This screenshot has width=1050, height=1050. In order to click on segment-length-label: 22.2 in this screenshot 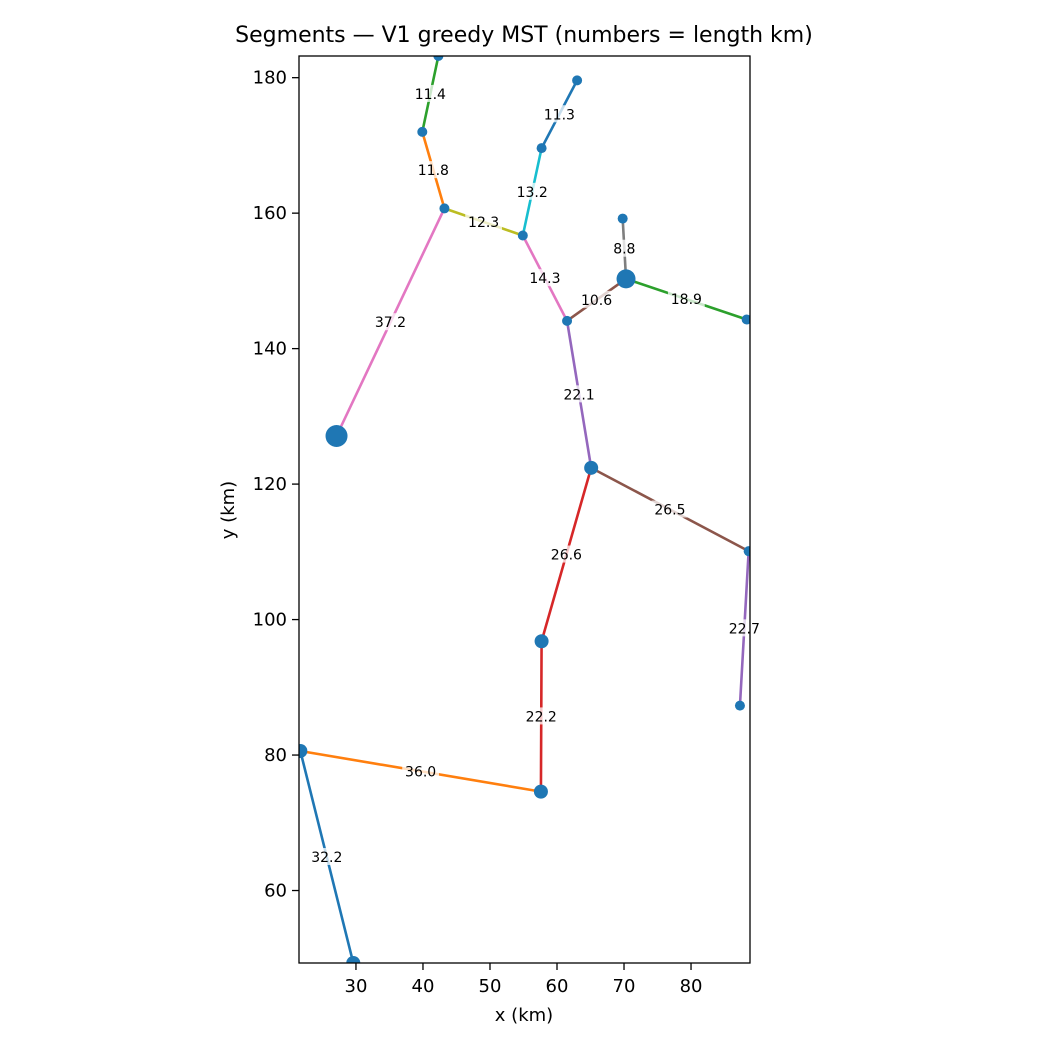, I will do `click(541, 717)`.